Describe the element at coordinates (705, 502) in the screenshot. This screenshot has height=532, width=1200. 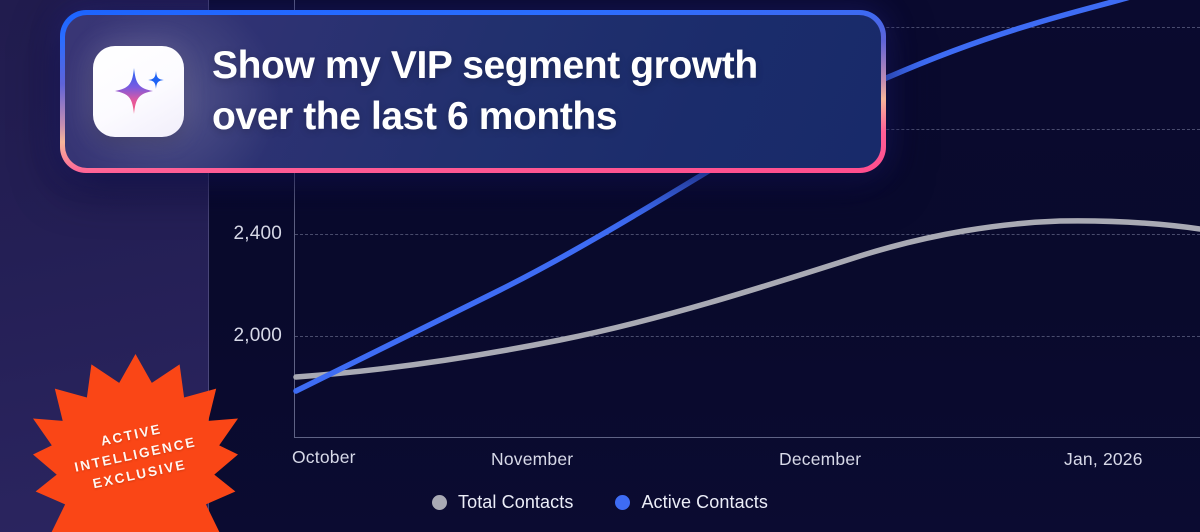
I see `legend-label-active-contacts: Active Contacts` at that location.